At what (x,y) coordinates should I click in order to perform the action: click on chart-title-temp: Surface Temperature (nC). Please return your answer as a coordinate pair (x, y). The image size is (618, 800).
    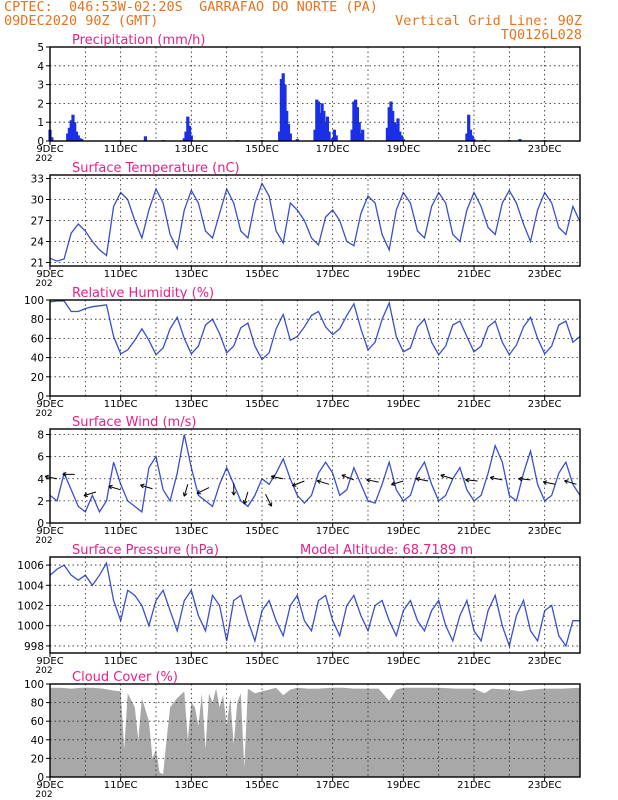
    Looking at the image, I should click on (156, 168).